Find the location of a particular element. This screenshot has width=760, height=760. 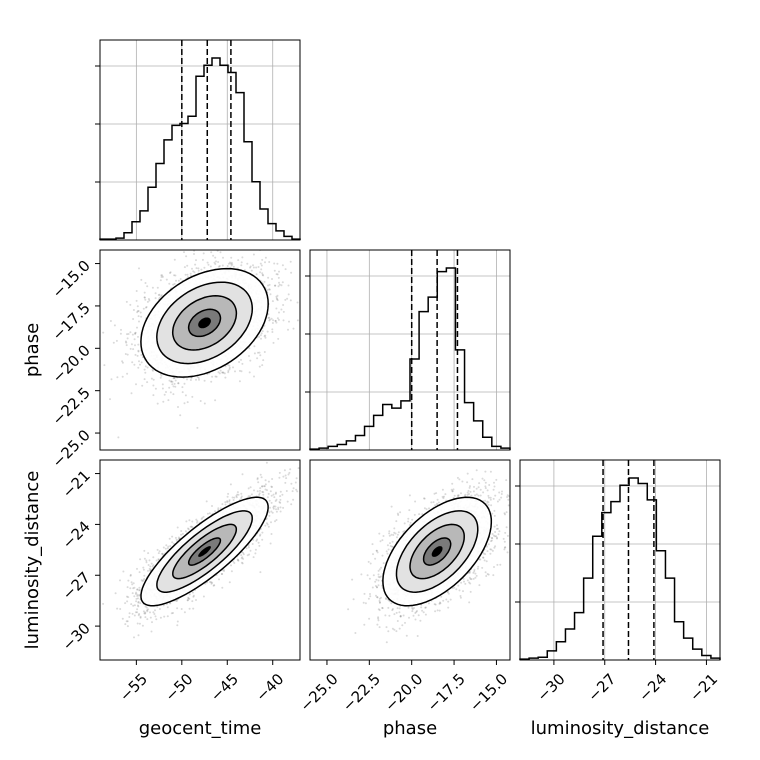

y-tick-label: −17.5 is located at coordinates (71, 321).